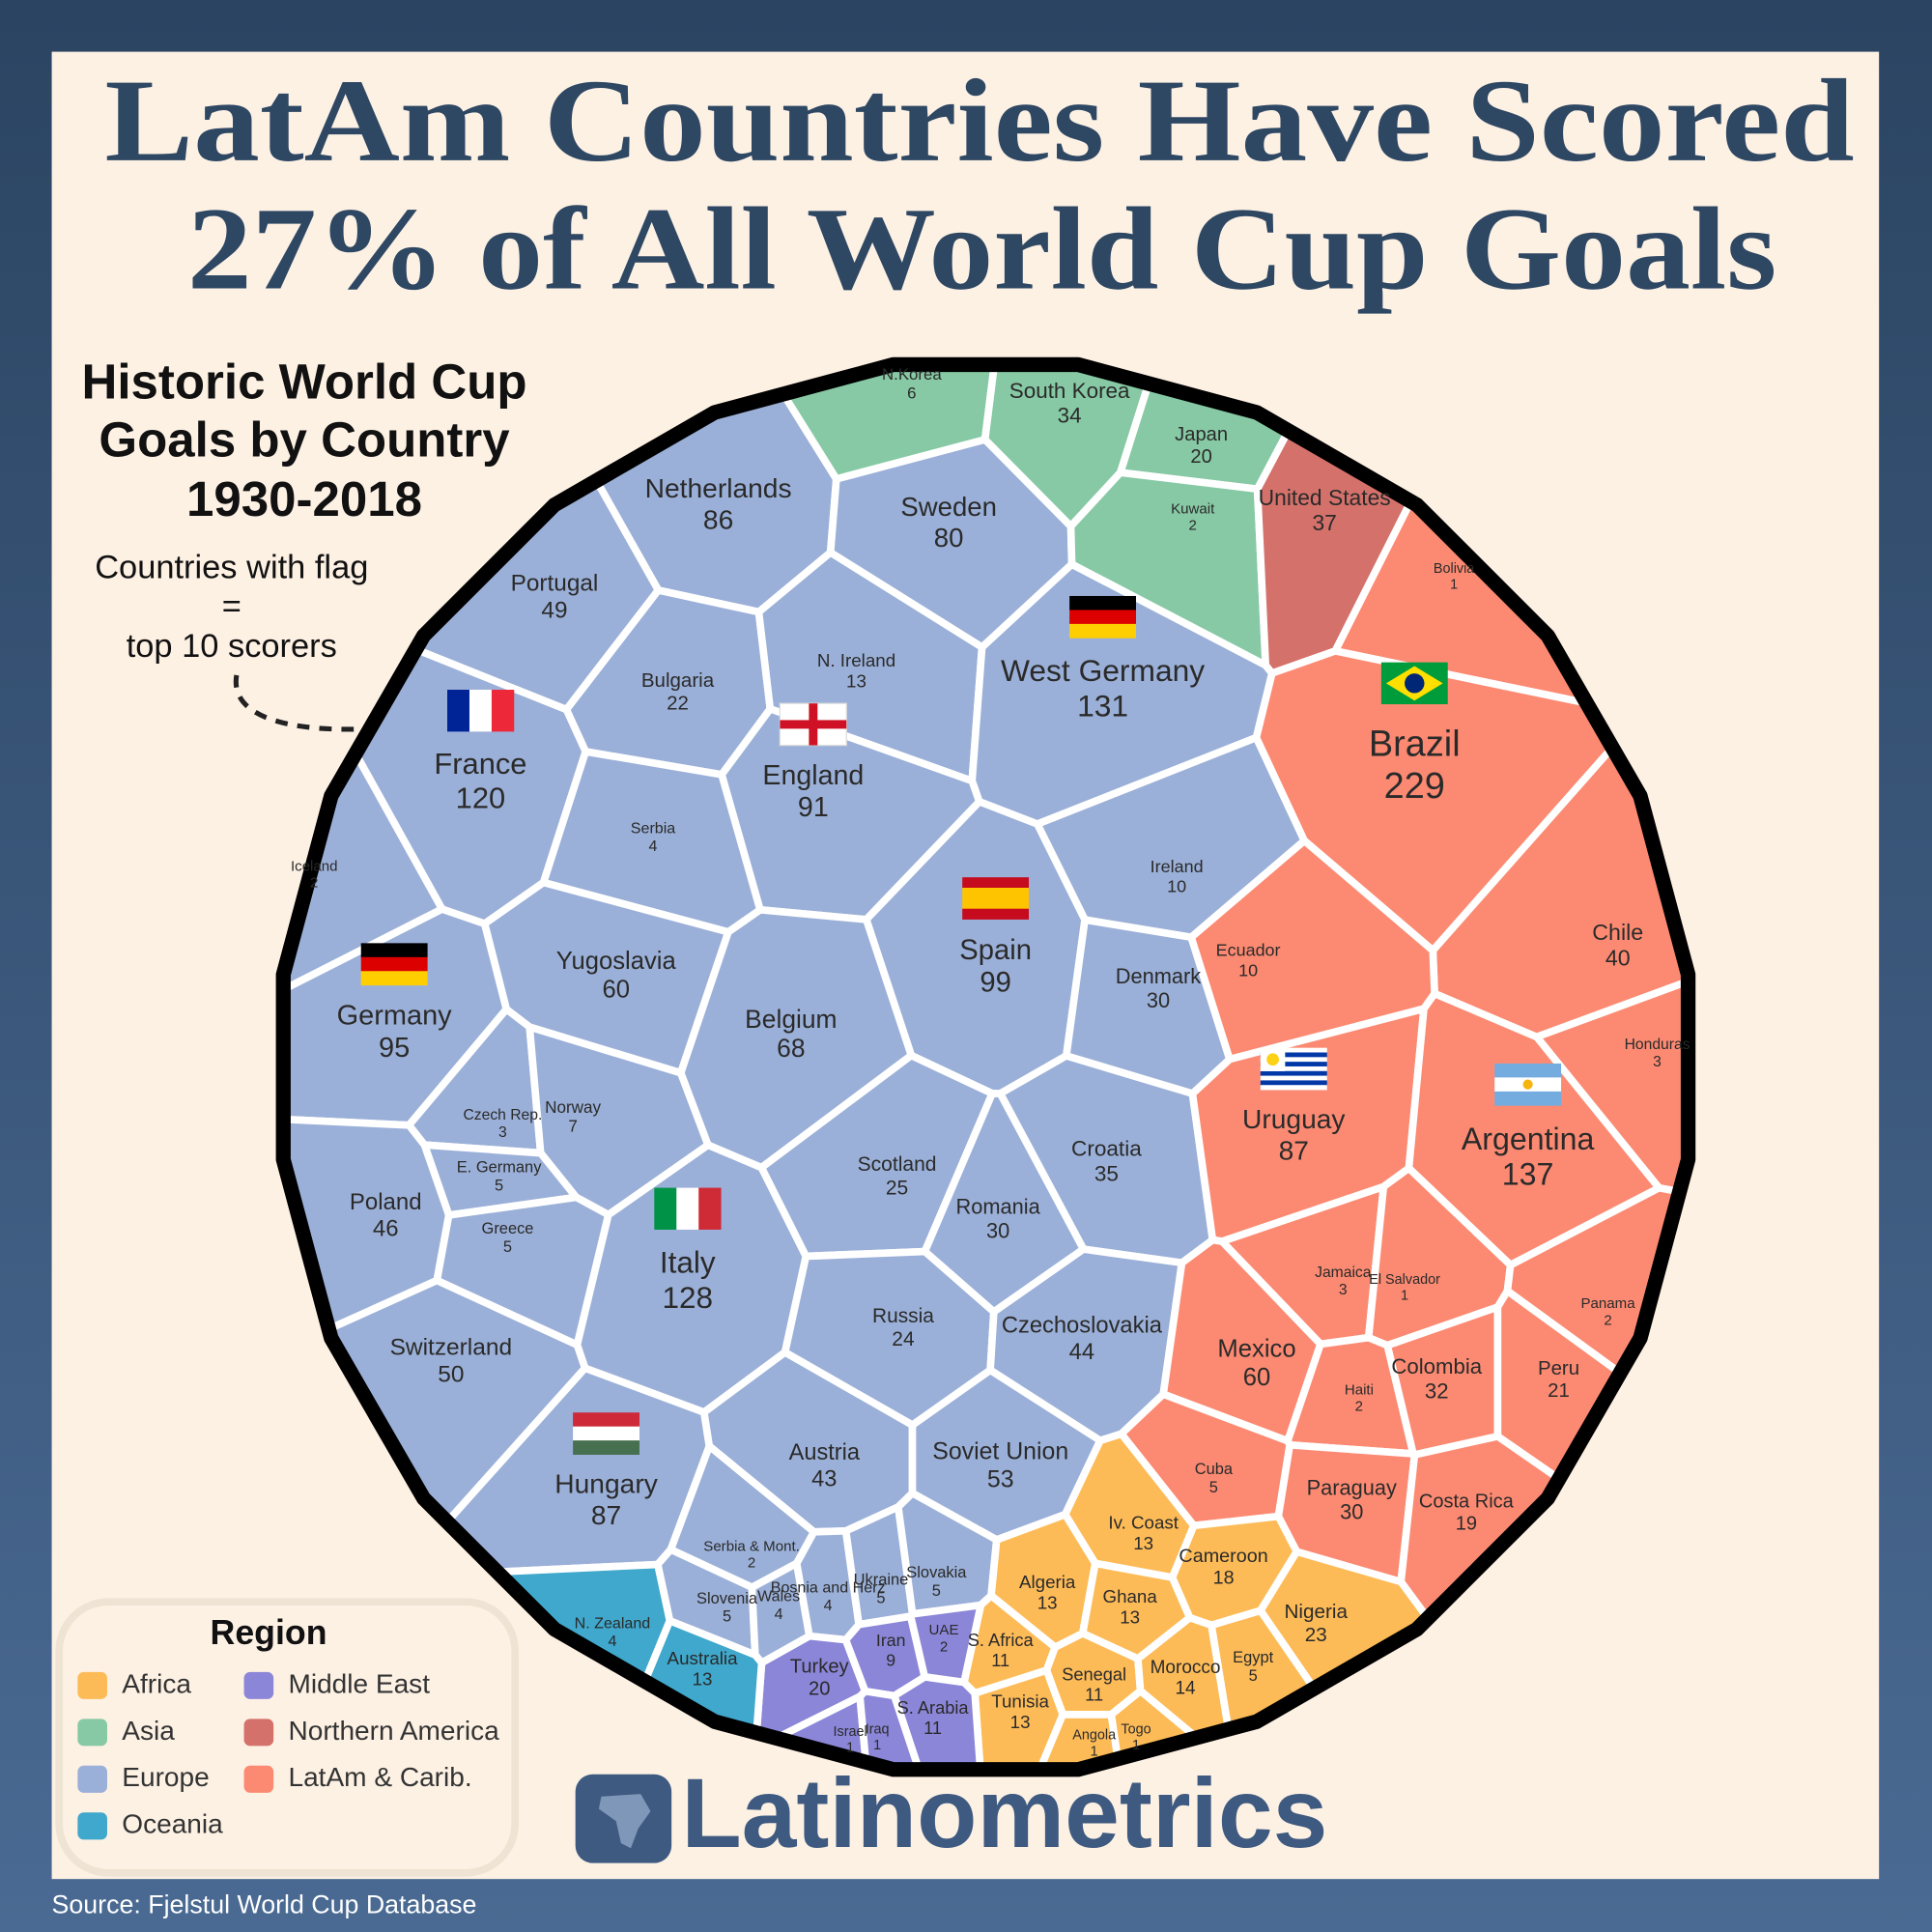  I want to click on cell-name: Greece, so click(508, 1228).